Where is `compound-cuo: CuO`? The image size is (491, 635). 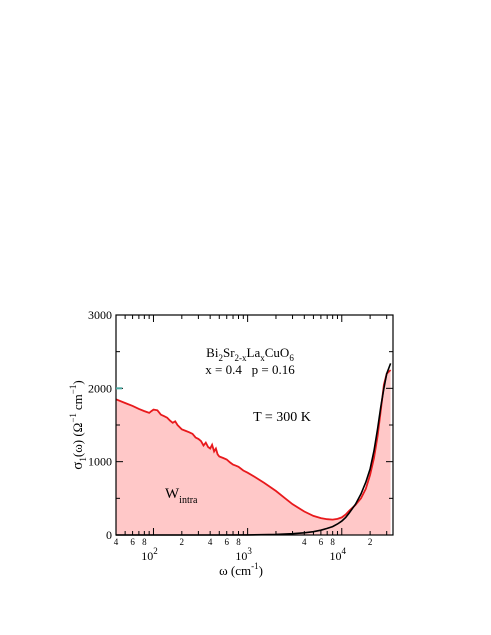
compound-cuo: CuO is located at coordinates (277, 352).